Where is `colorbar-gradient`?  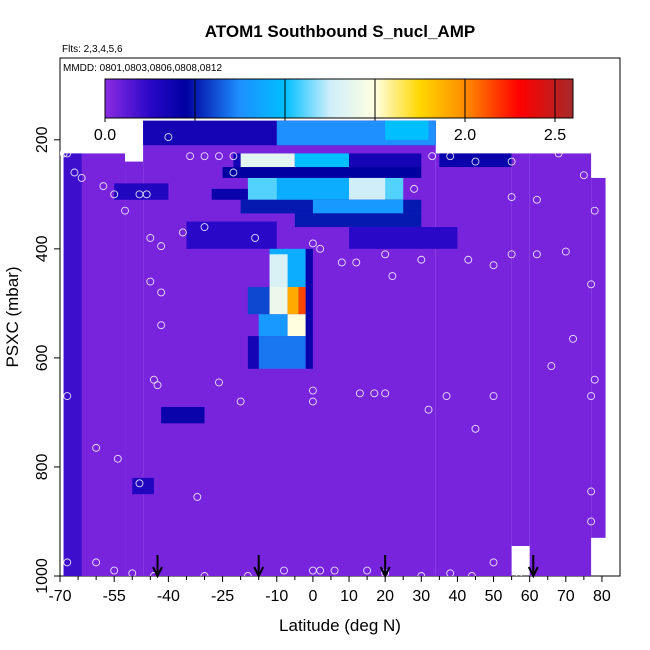 colorbar-gradient is located at coordinates (339, 98).